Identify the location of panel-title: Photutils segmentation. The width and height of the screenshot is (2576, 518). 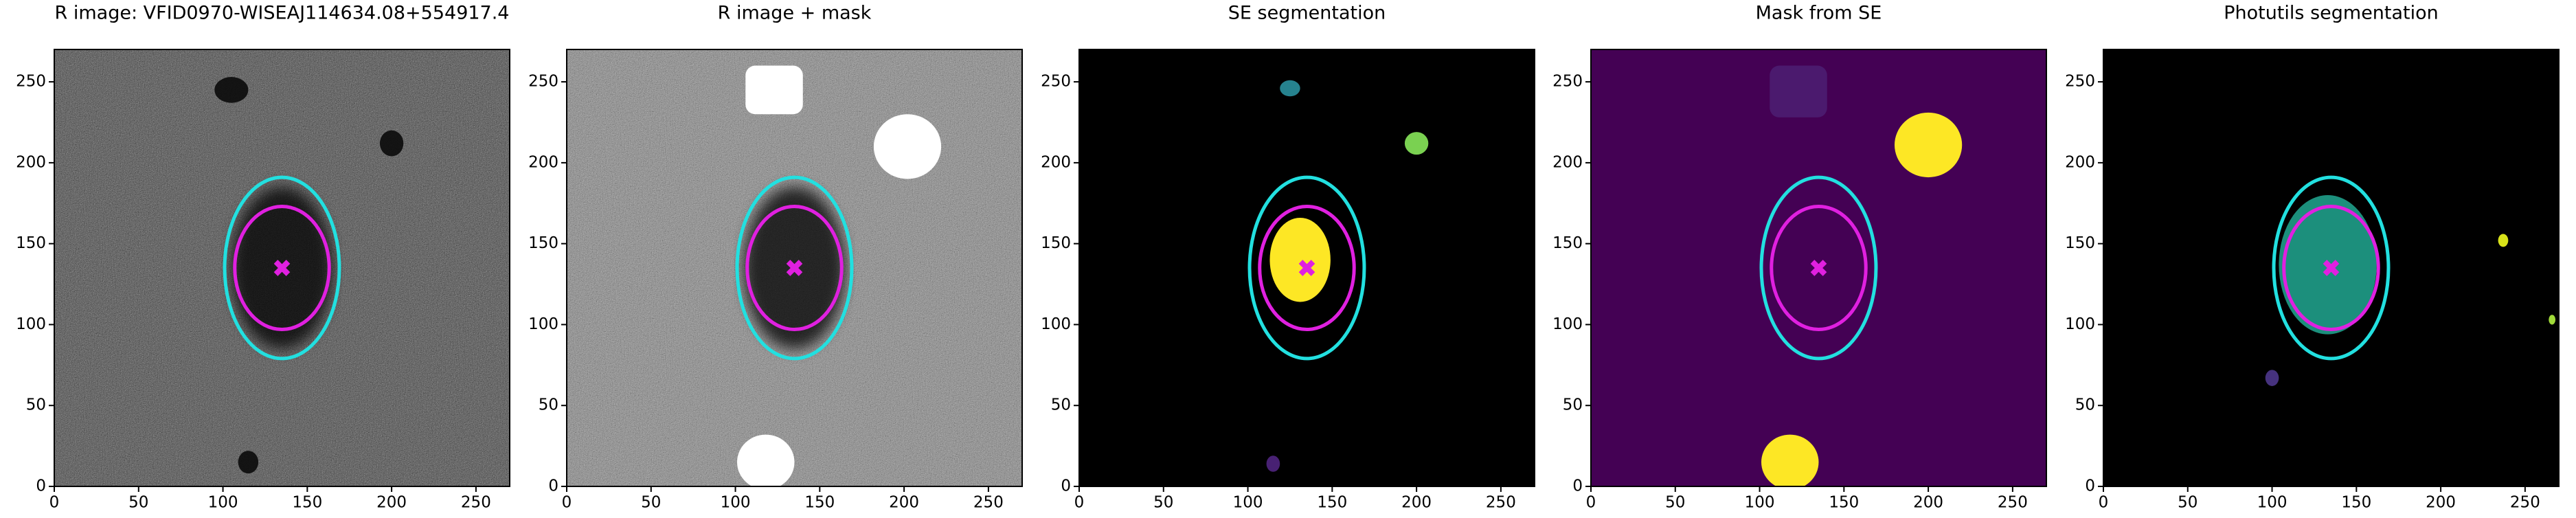
(2331, 13).